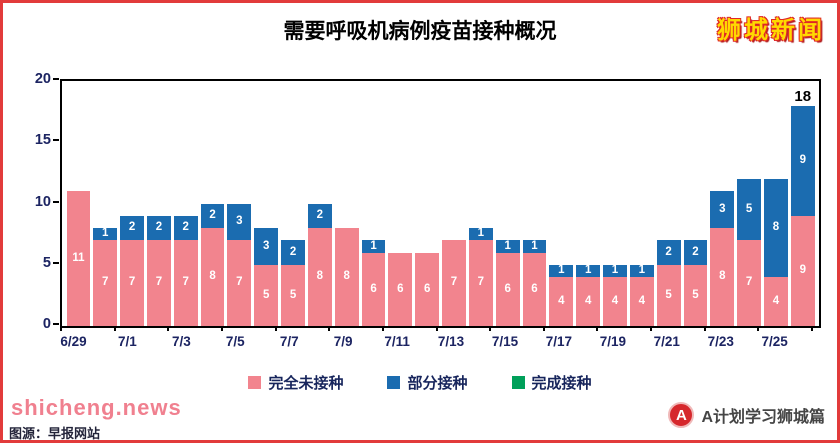  I want to click on legend-label: 完全未接种, so click(306, 383).